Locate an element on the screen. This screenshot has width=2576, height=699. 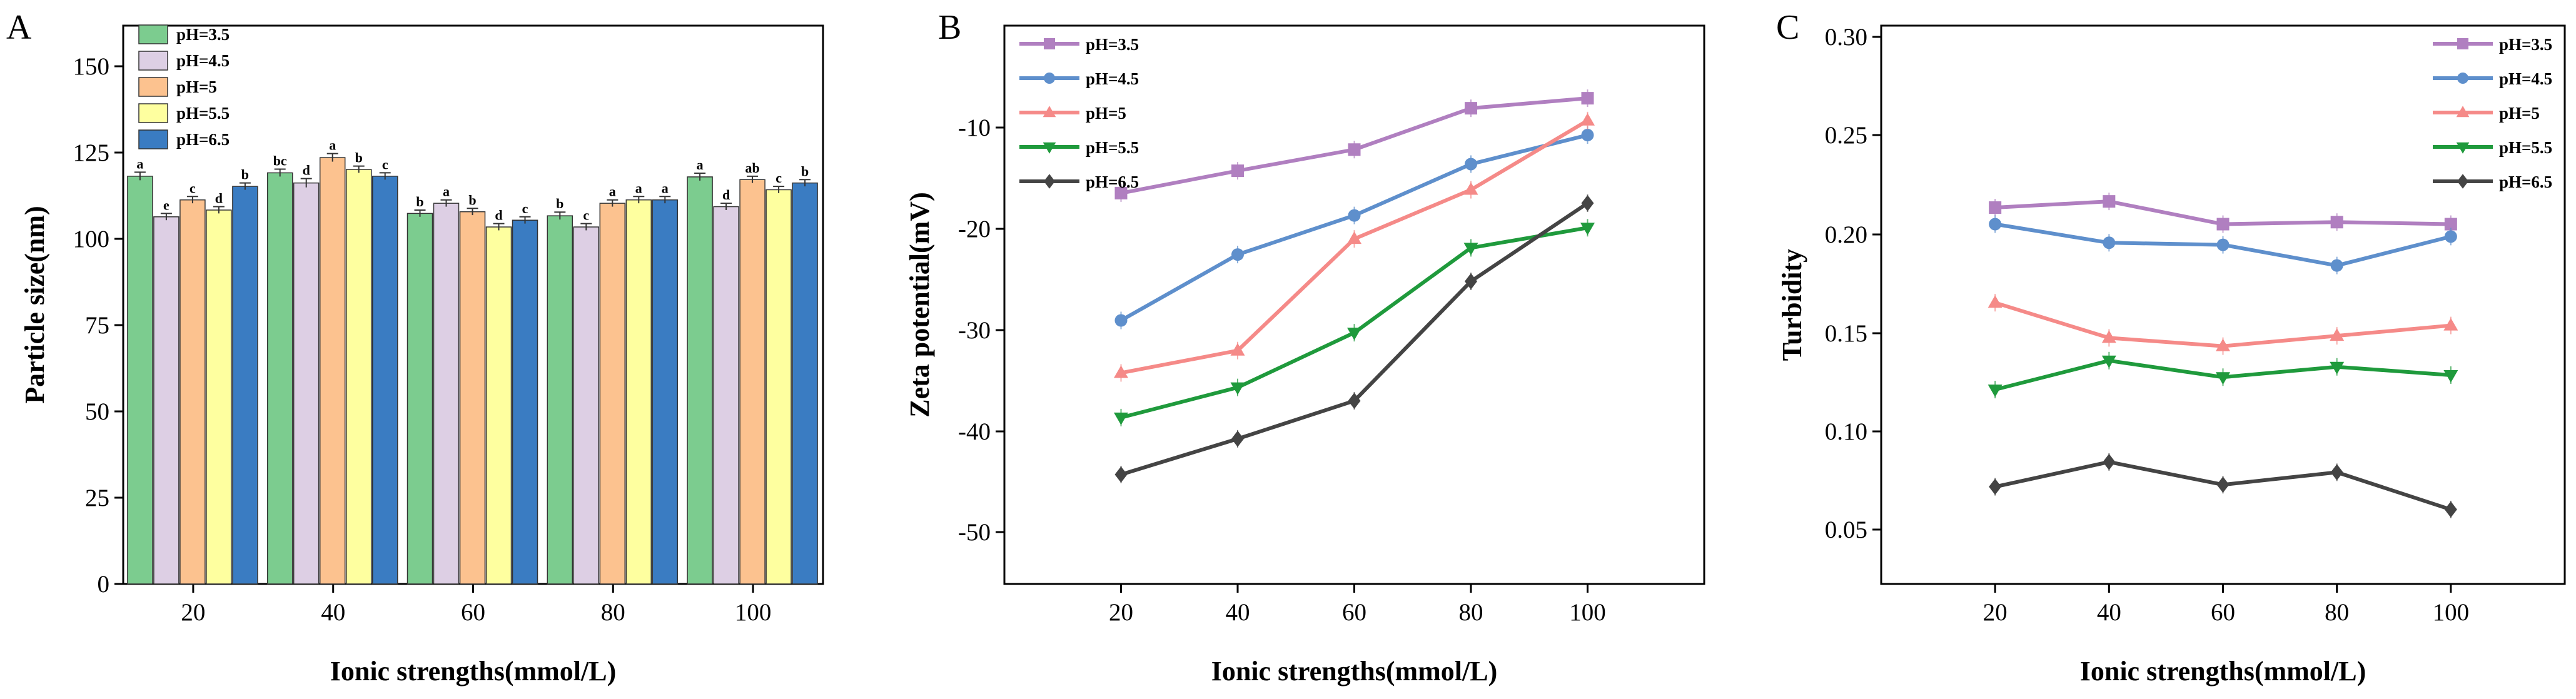
y-tick-label: 0.15 is located at coordinates (1846, 333).